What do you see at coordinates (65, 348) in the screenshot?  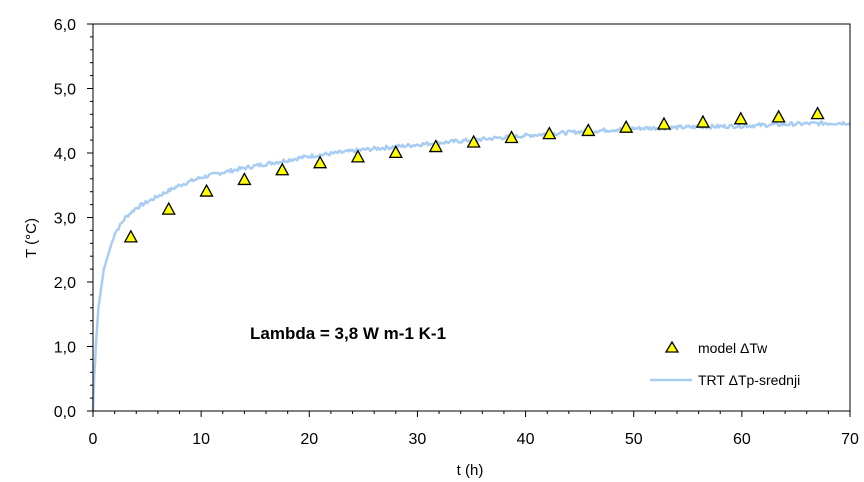 I see `y-tick-label: 1,0` at bounding box center [65, 348].